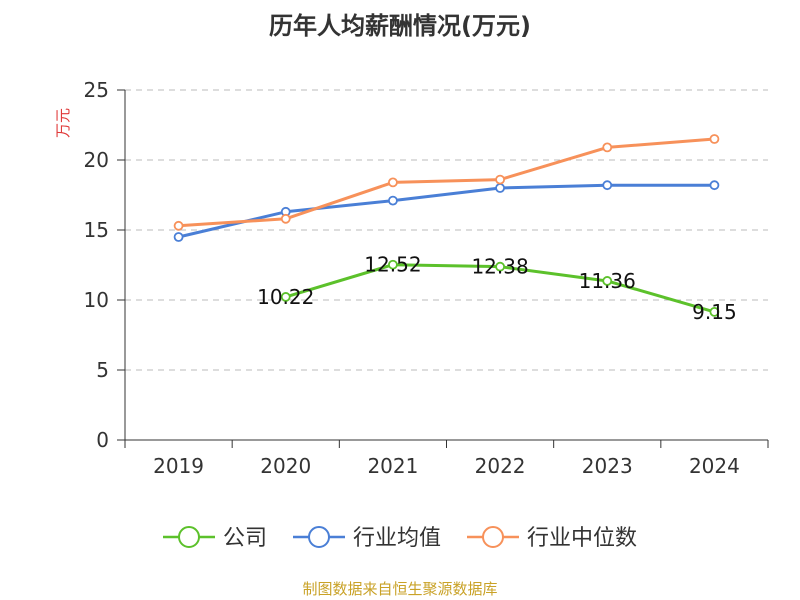  I want to click on legend-label: 行业中位数, so click(582, 538).